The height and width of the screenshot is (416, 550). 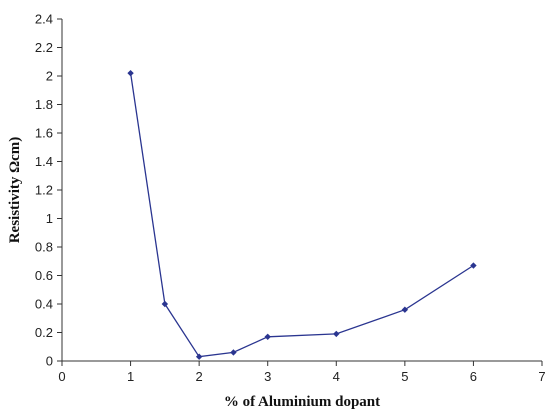 What do you see at coordinates (44, 104) in the screenshot?
I see `y-tick-label: 1.8` at bounding box center [44, 104].